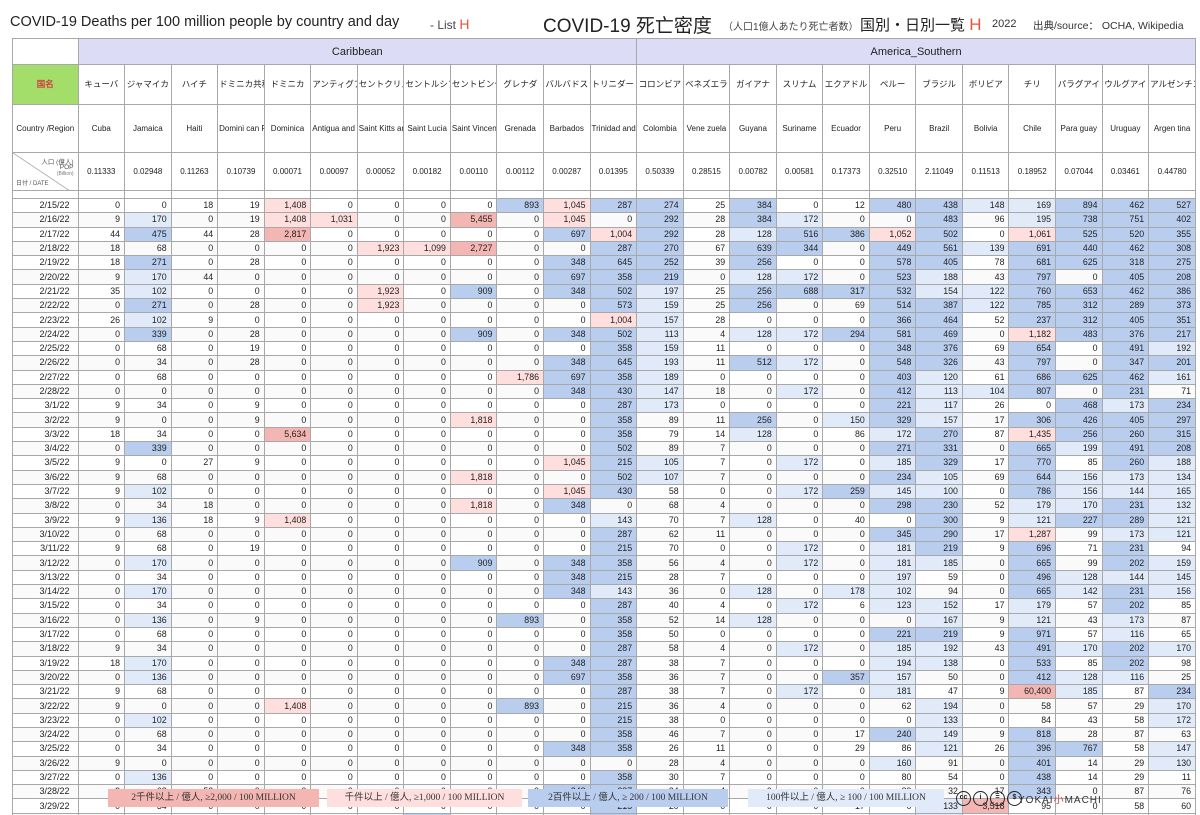  I want to click on death-density-cell: 89, so click(660, 420).